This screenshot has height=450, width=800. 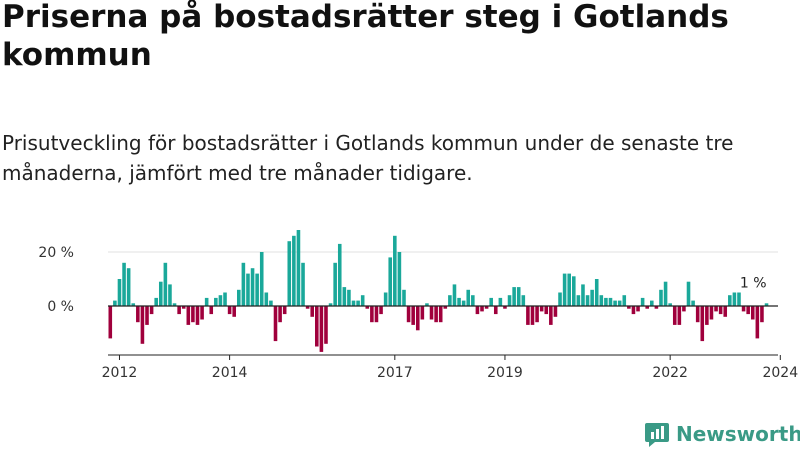 I want to click on x-tick-label: 2019, so click(x=505, y=373).